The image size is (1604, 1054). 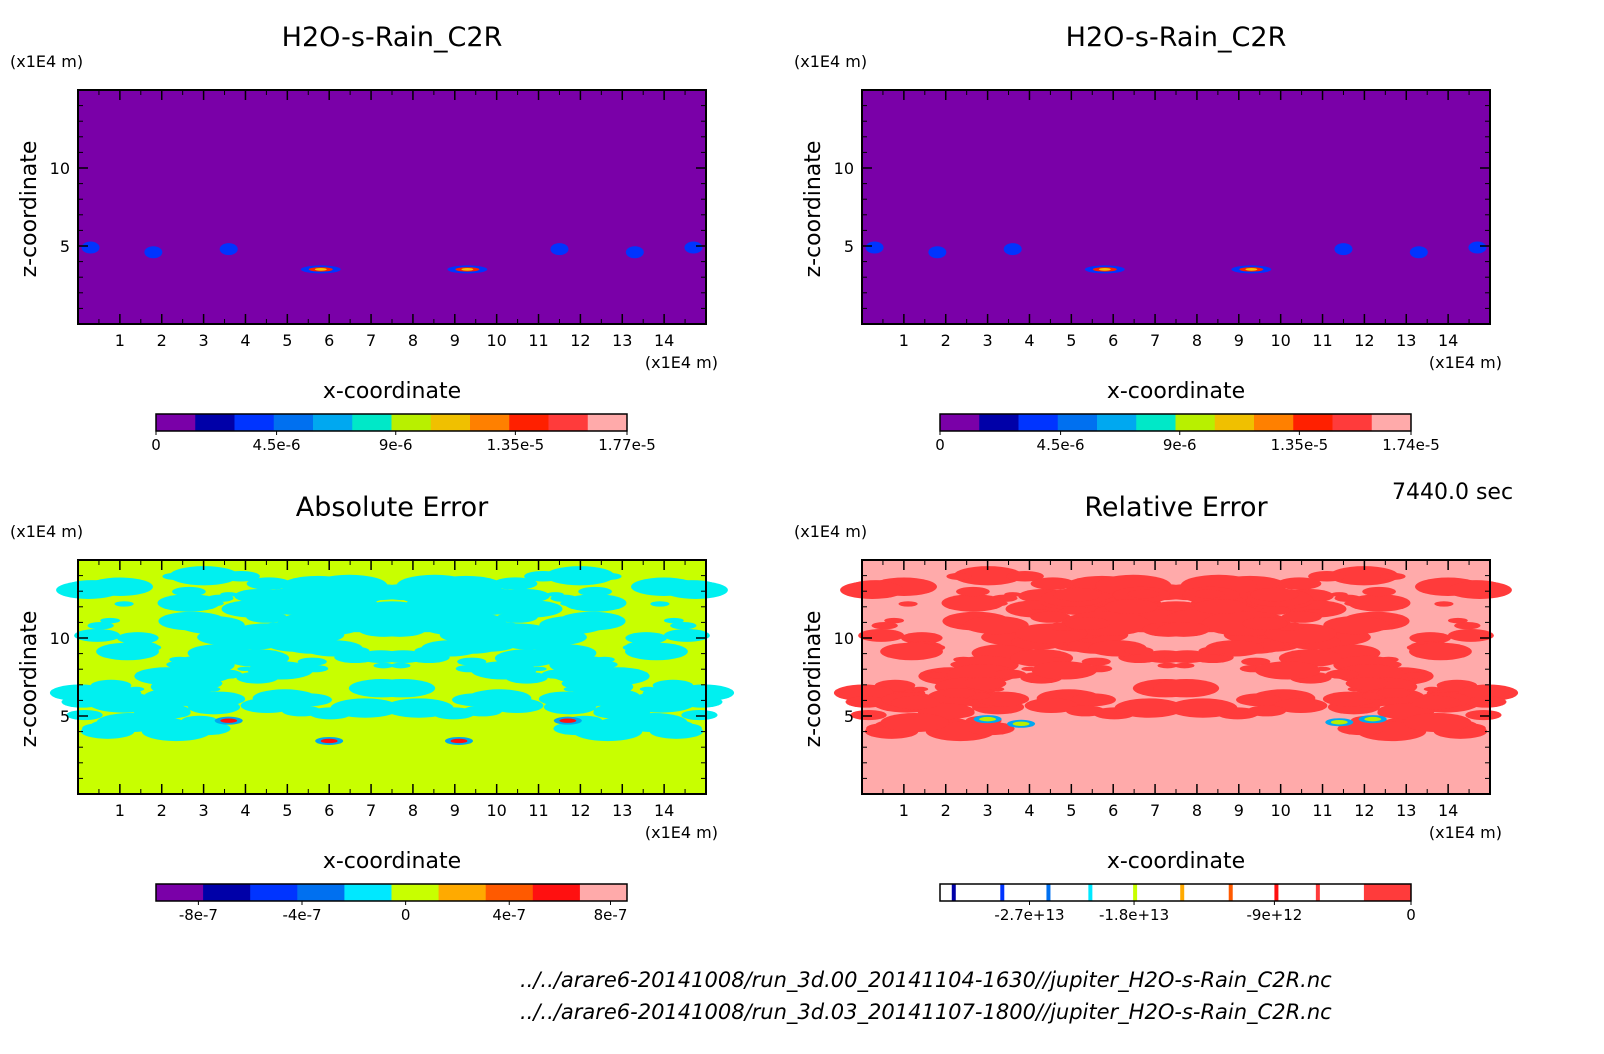 What do you see at coordinates (1187, 433) in the screenshot?
I see `colorbar: 0 4.5e-6 9e-6 1.35e-5 1.74e-5` at bounding box center [1187, 433].